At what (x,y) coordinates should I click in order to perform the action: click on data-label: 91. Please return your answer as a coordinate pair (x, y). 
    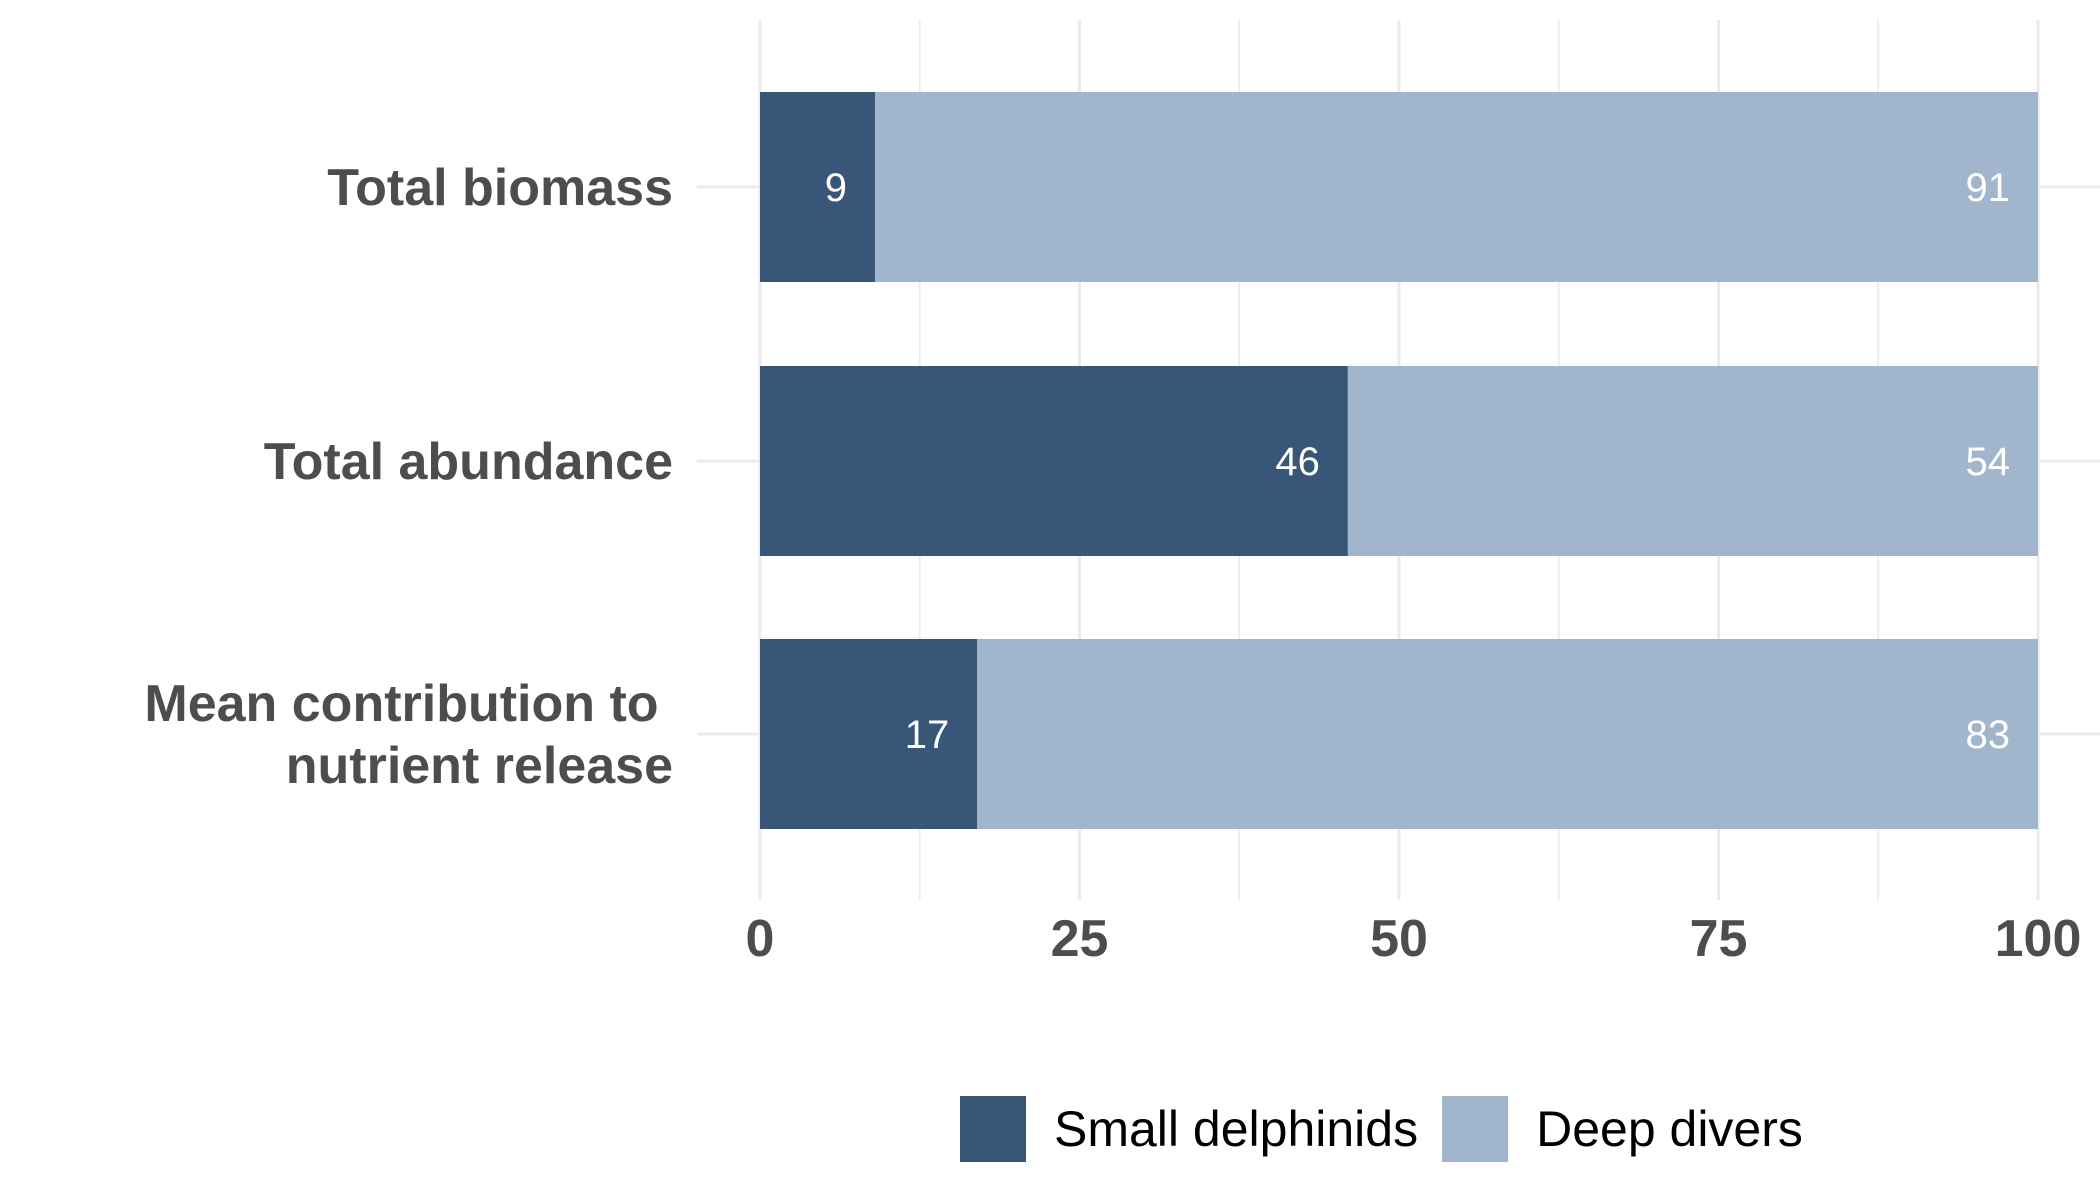
    Looking at the image, I should click on (1988, 188).